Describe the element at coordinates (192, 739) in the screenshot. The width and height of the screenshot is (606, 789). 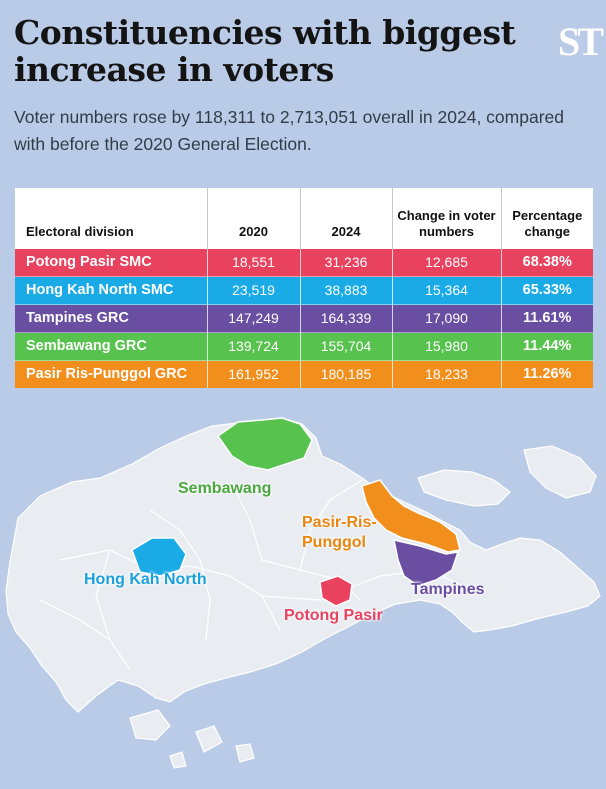
I see `southern-islands` at that location.